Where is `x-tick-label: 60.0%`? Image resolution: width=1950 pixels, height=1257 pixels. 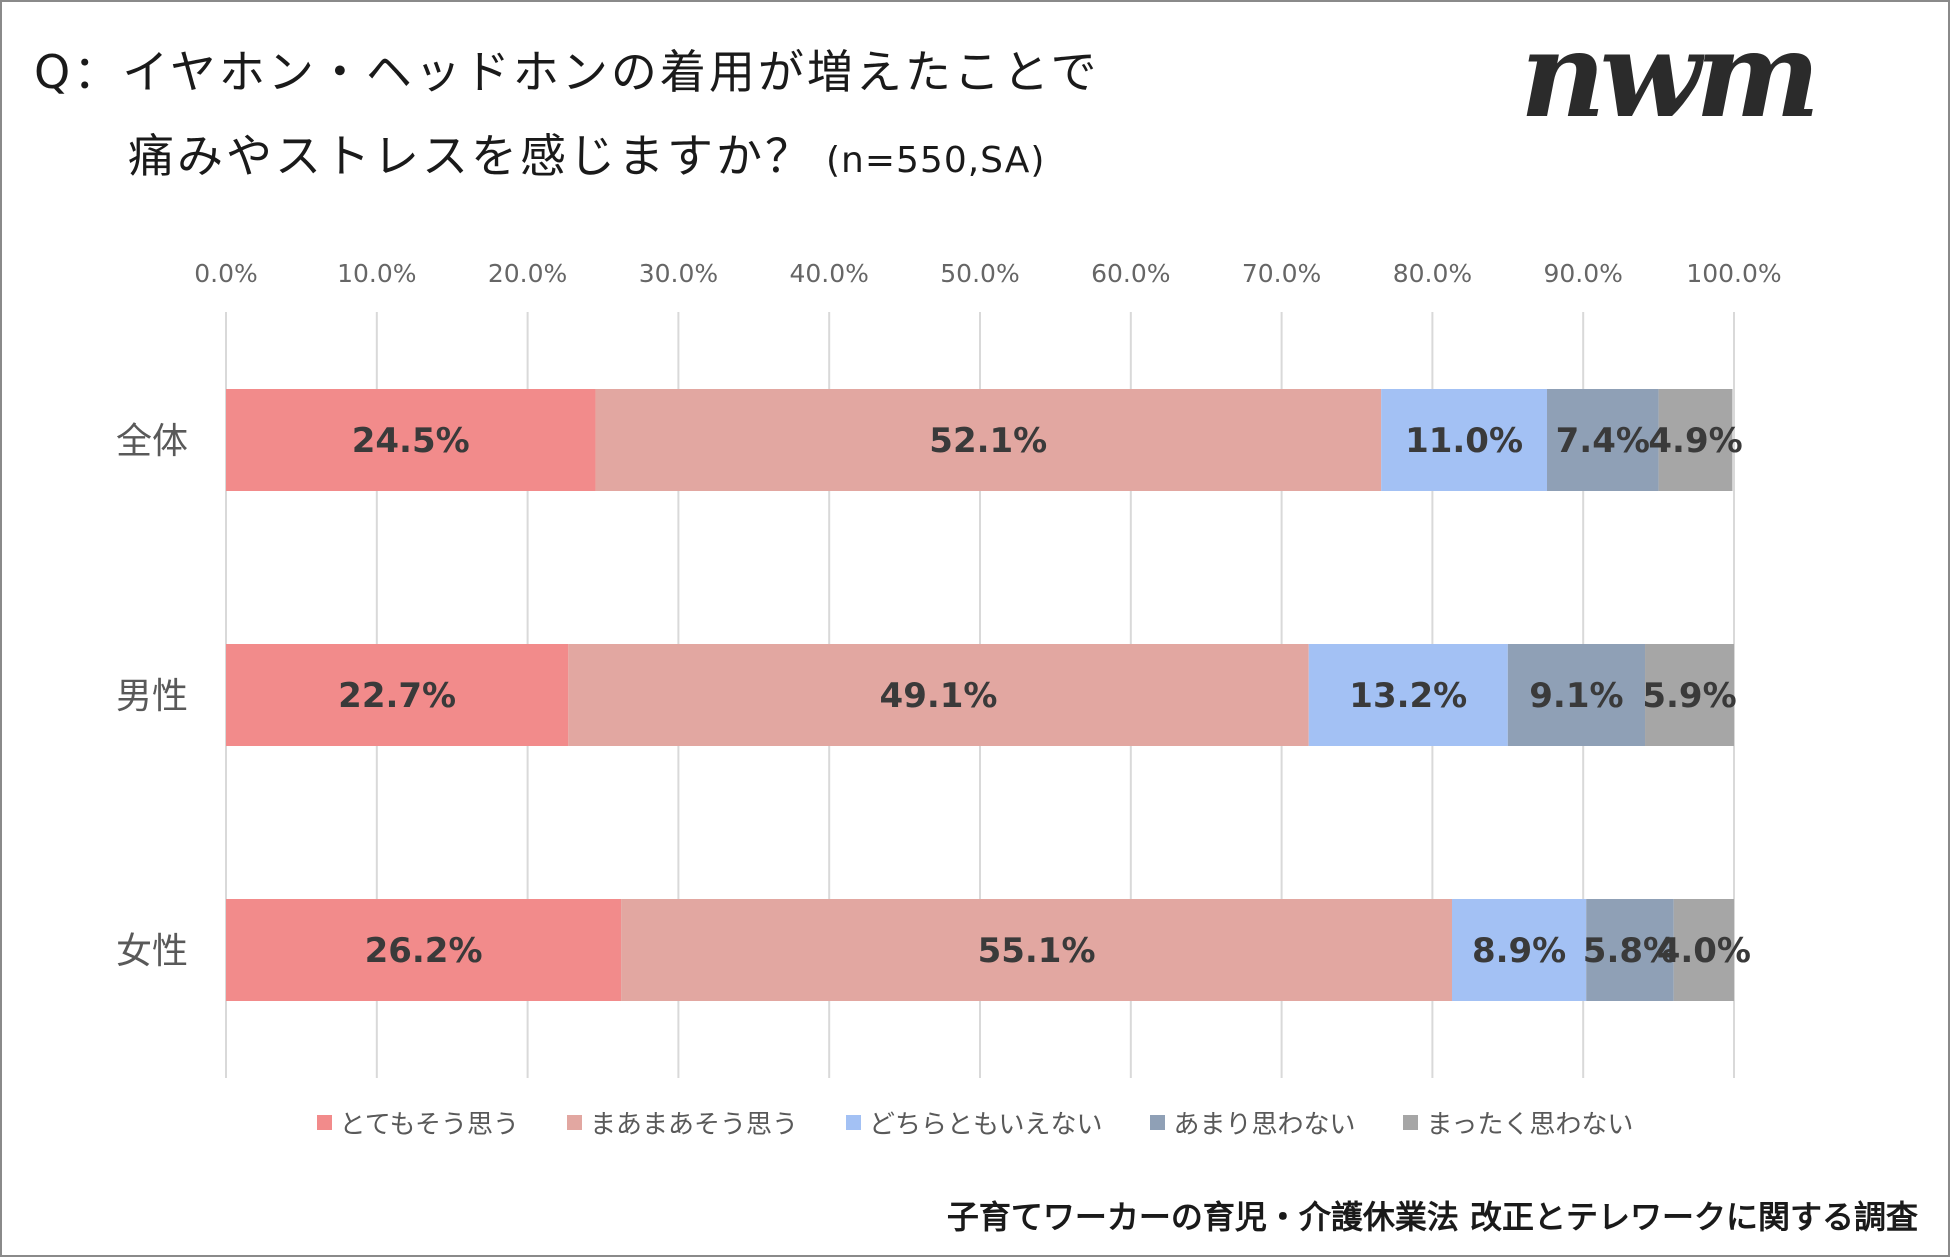 x-tick-label: 60.0% is located at coordinates (1130, 273).